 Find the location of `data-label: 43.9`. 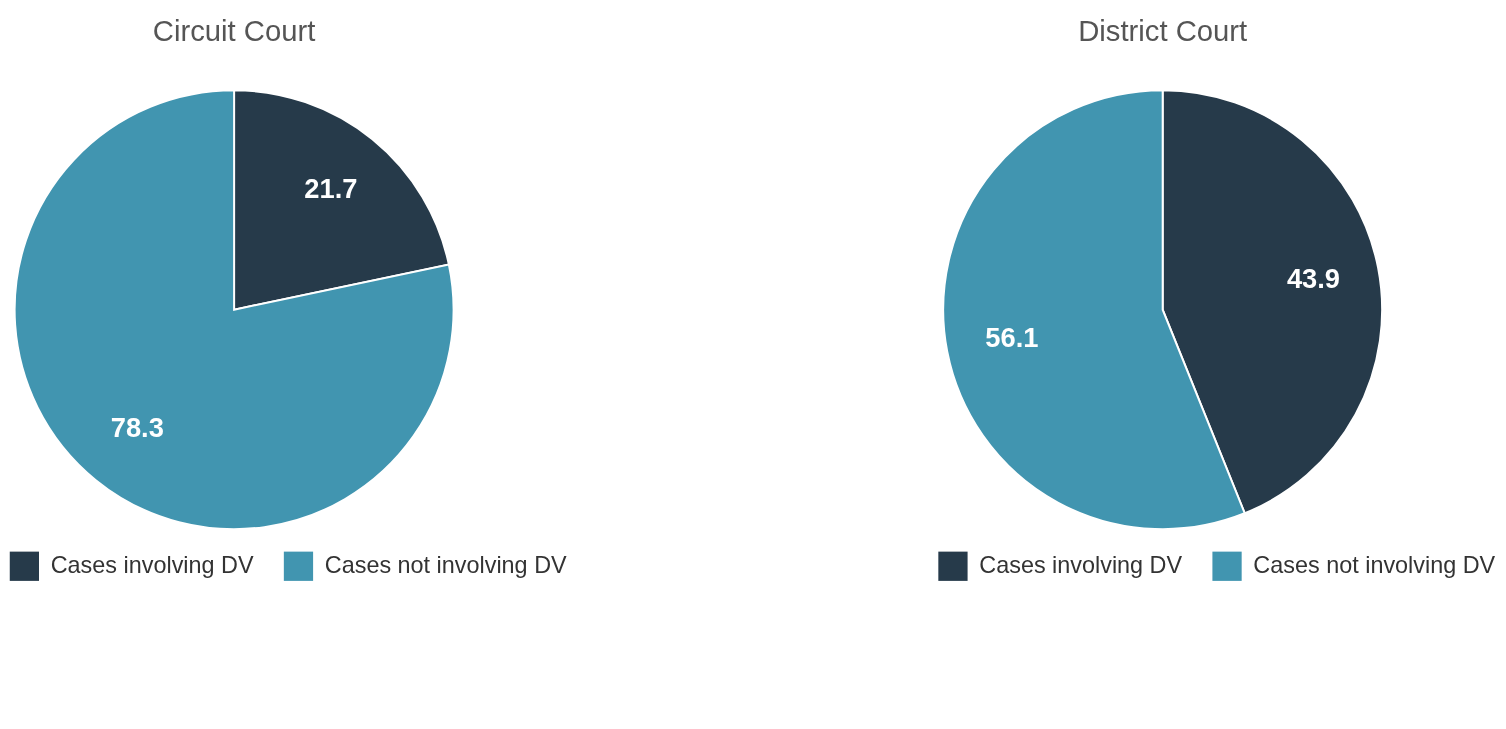

data-label: 43.9 is located at coordinates (1313, 279).